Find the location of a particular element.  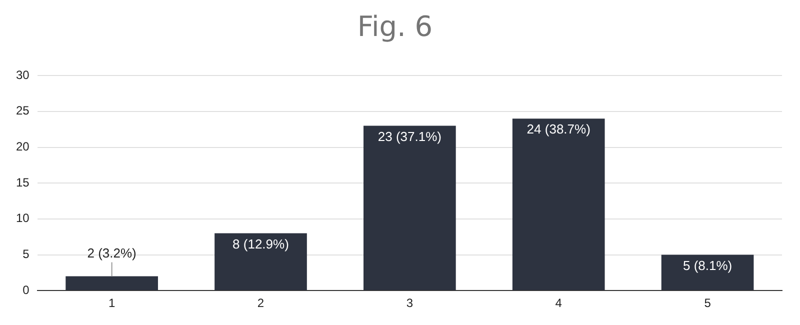

y-tick-label: 10 is located at coordinates (23, 218).